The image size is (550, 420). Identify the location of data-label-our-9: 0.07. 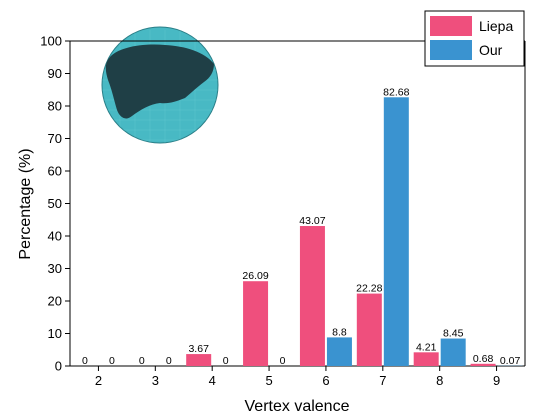
(510, 361).